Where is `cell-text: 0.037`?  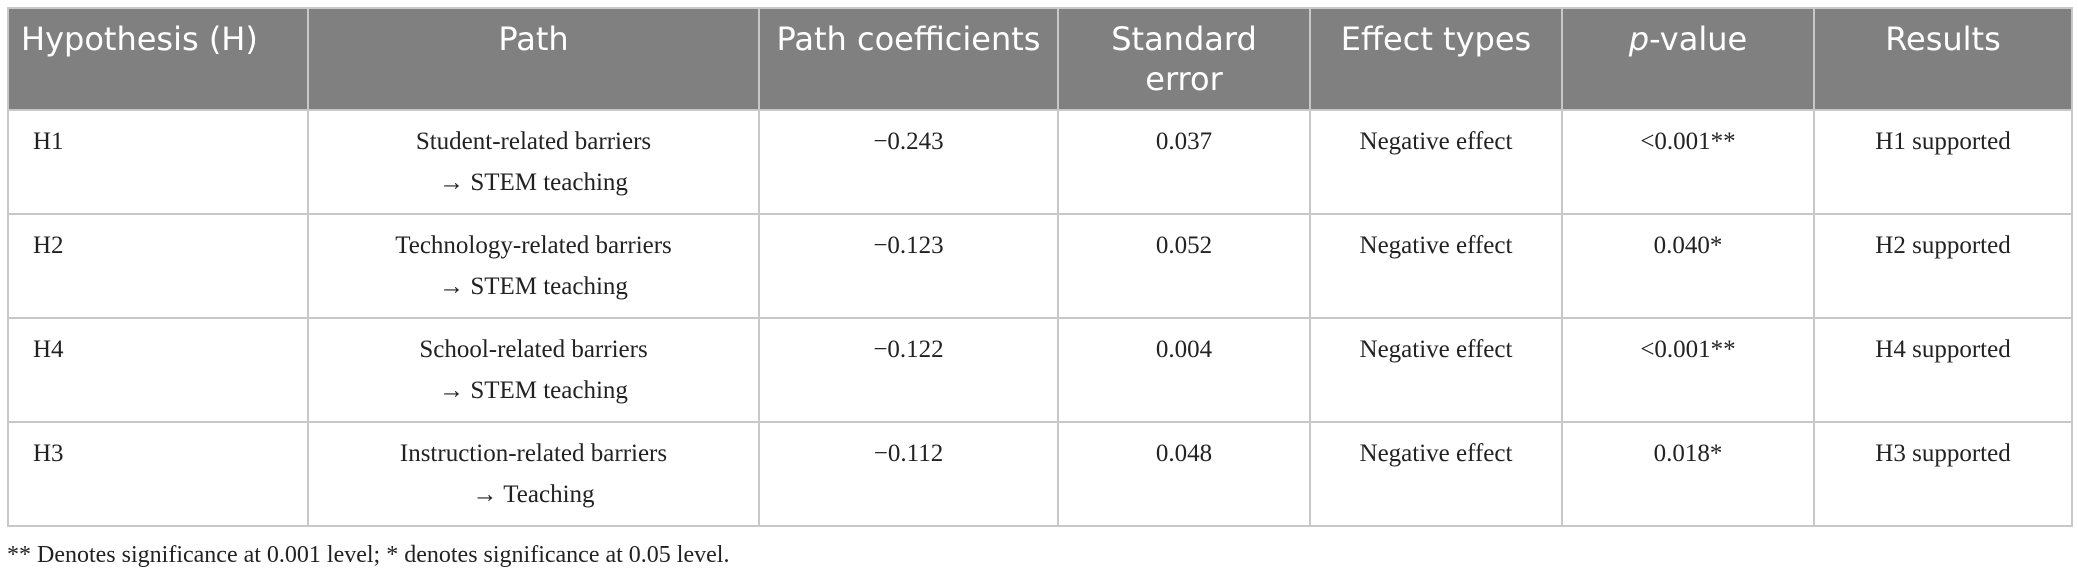 cell-text: 0.037 is located at coordinates (1184, 141).